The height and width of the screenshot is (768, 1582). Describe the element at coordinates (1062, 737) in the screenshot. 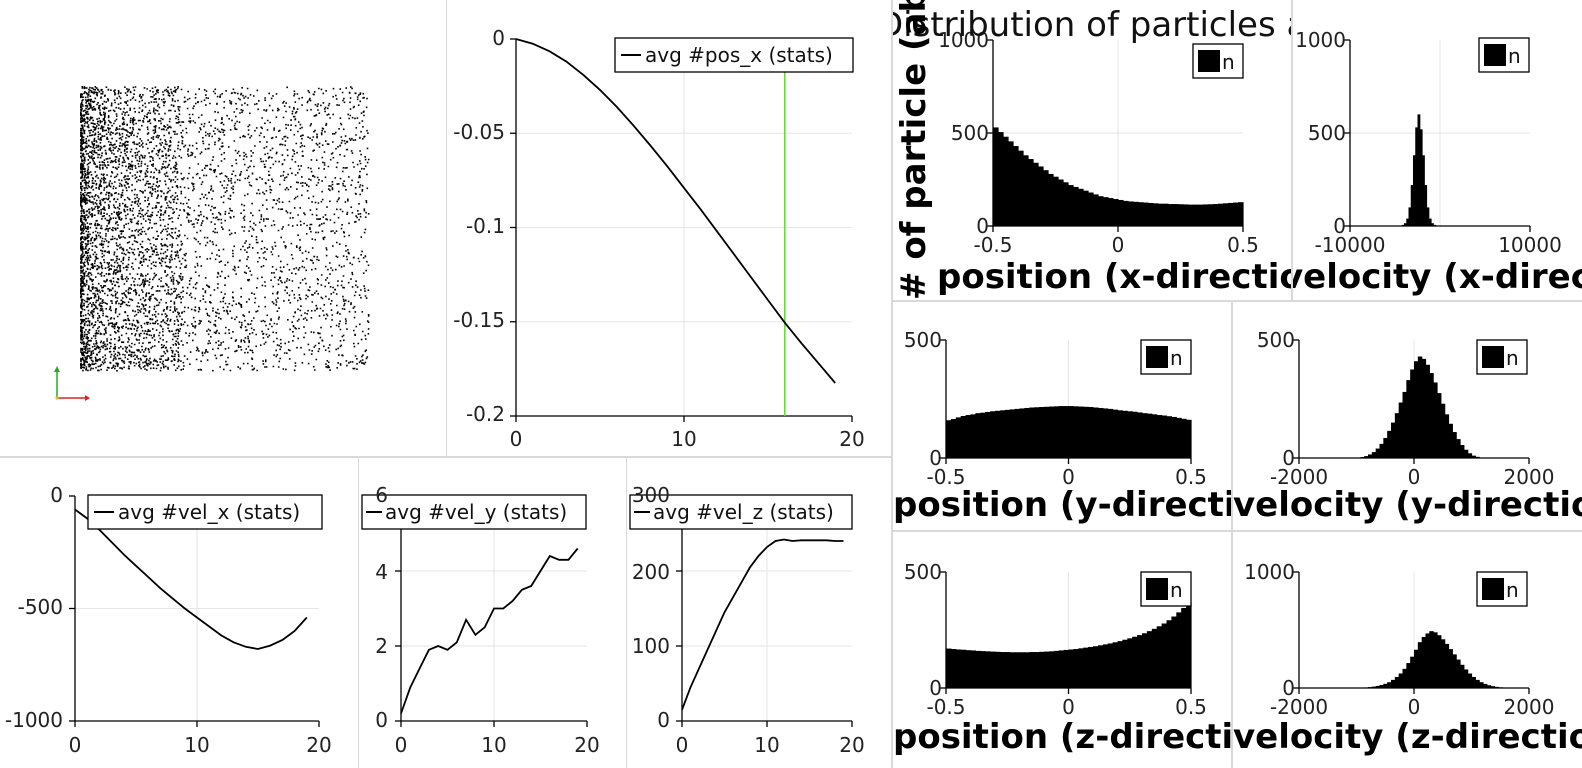

I see `x-axis-label: position (z-direction)` at that location.